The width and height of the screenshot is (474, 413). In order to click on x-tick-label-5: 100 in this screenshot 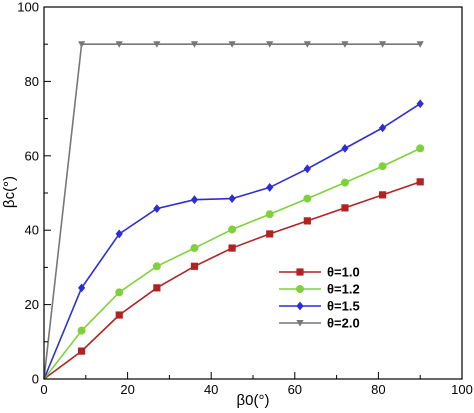, I will do `click(462, 389)`.